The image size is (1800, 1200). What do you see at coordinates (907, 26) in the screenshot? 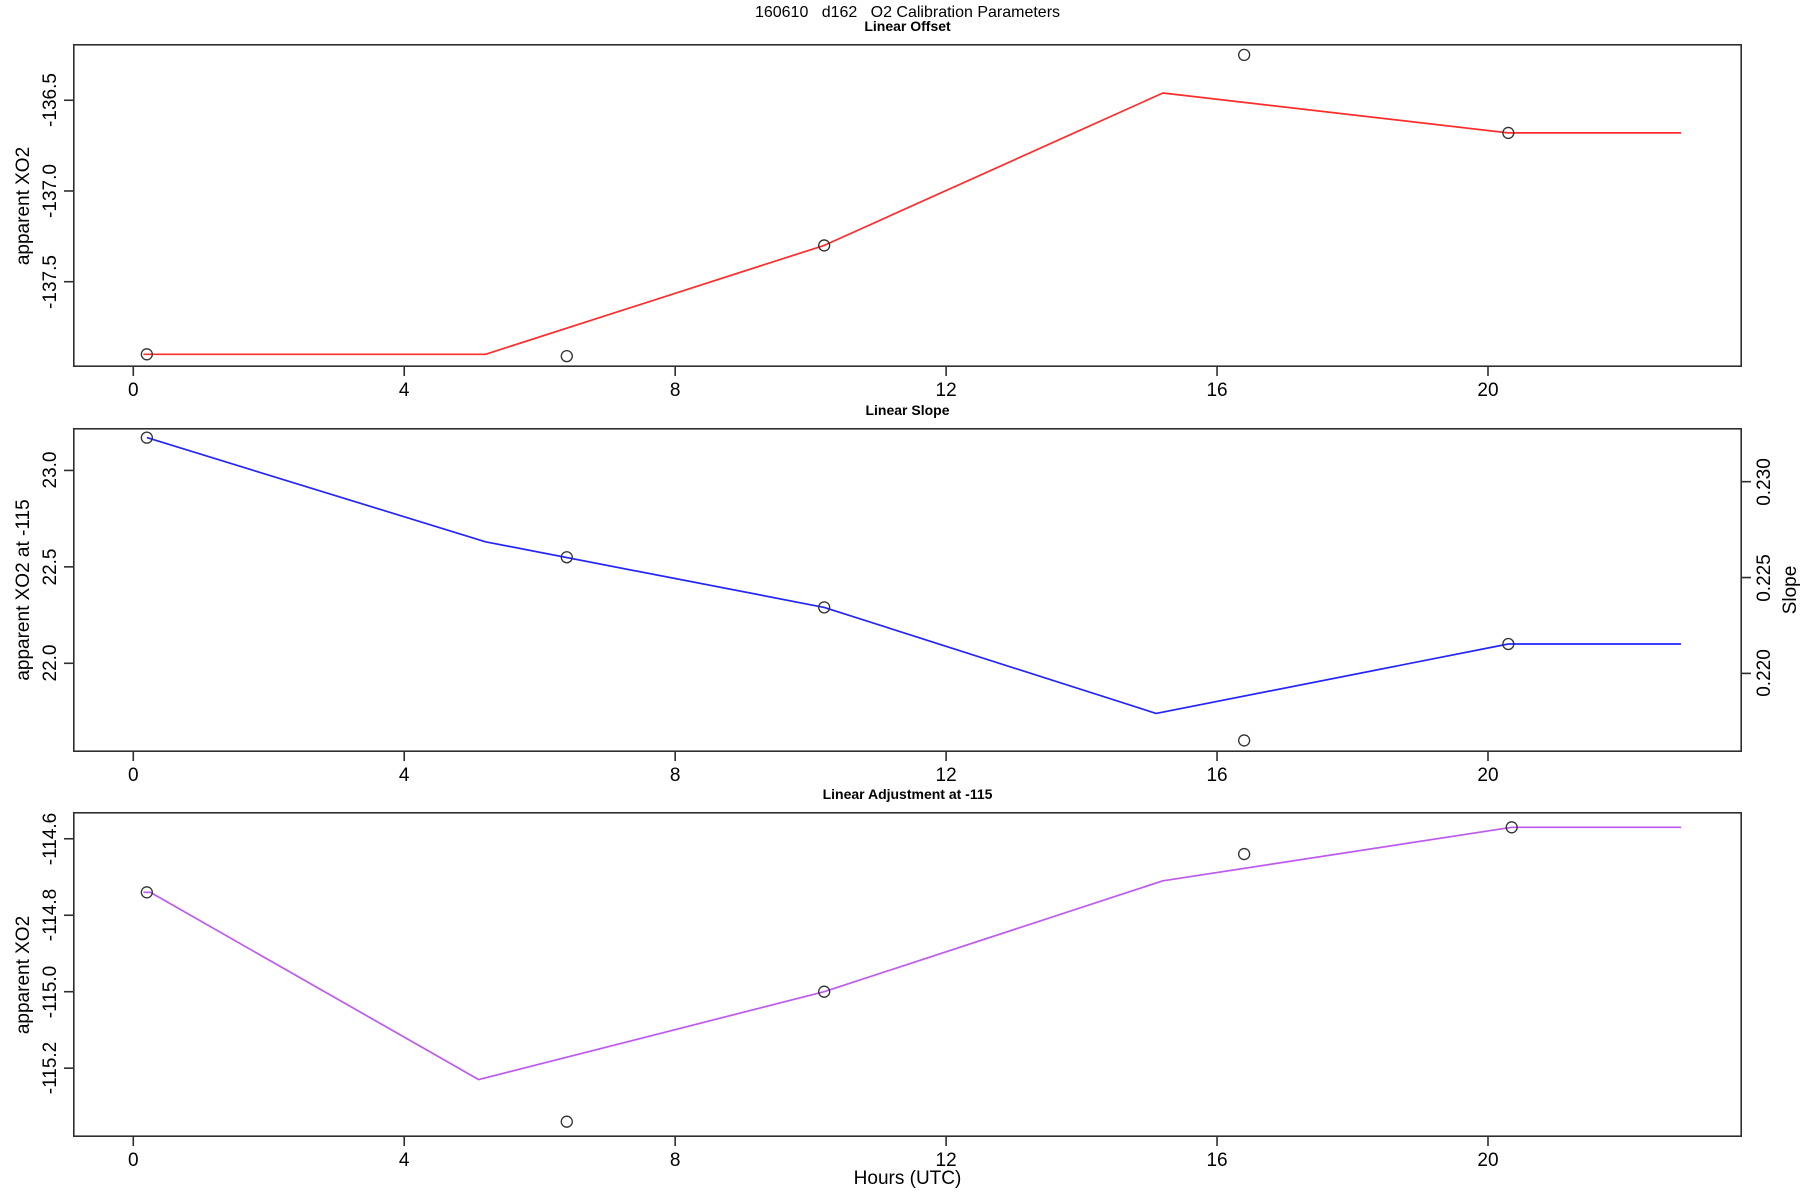
I see `panel-title-linear-offset: Linear Offset` at bounding box center [907, 26].